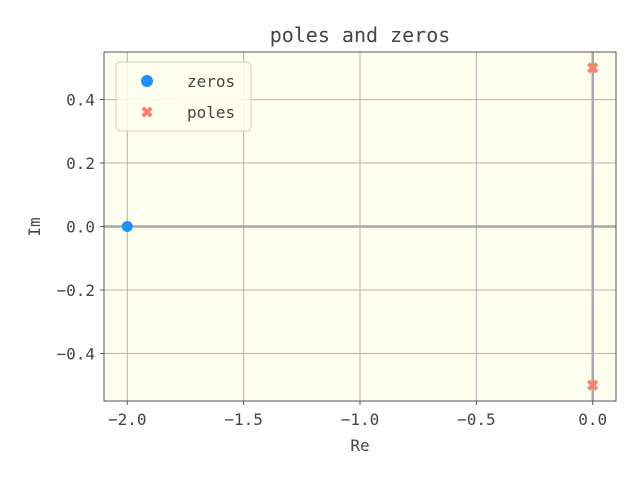  Describe the element at coordinates (80, 100) in the screenshot. I see `y-tick-label: 0.4` at that location.